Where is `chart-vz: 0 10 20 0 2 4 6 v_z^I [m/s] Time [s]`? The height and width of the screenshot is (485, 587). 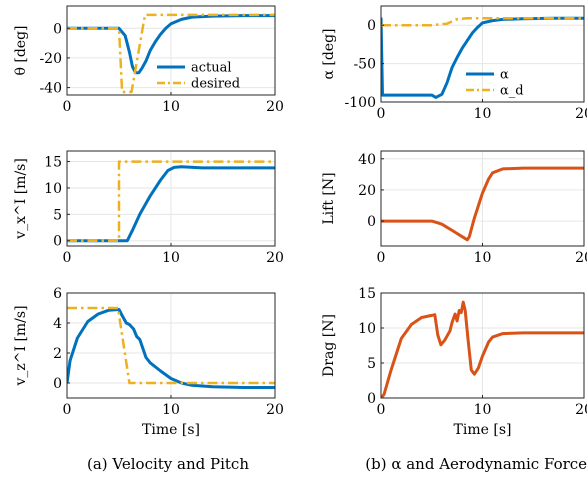
chart-vz: 0 10 20 0 2 4 6 v_z^I [m/s] Time [s] is located at coordinates (148, 362).